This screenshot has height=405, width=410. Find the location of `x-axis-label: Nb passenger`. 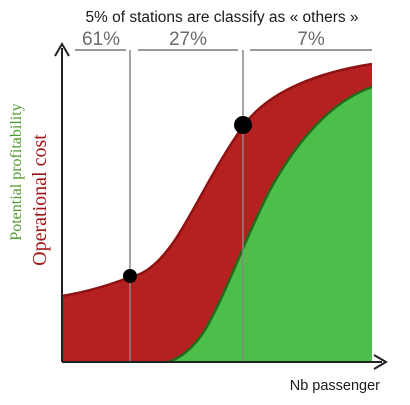

x-axis-label: Nb passenger is located at coordinates (335, 386).